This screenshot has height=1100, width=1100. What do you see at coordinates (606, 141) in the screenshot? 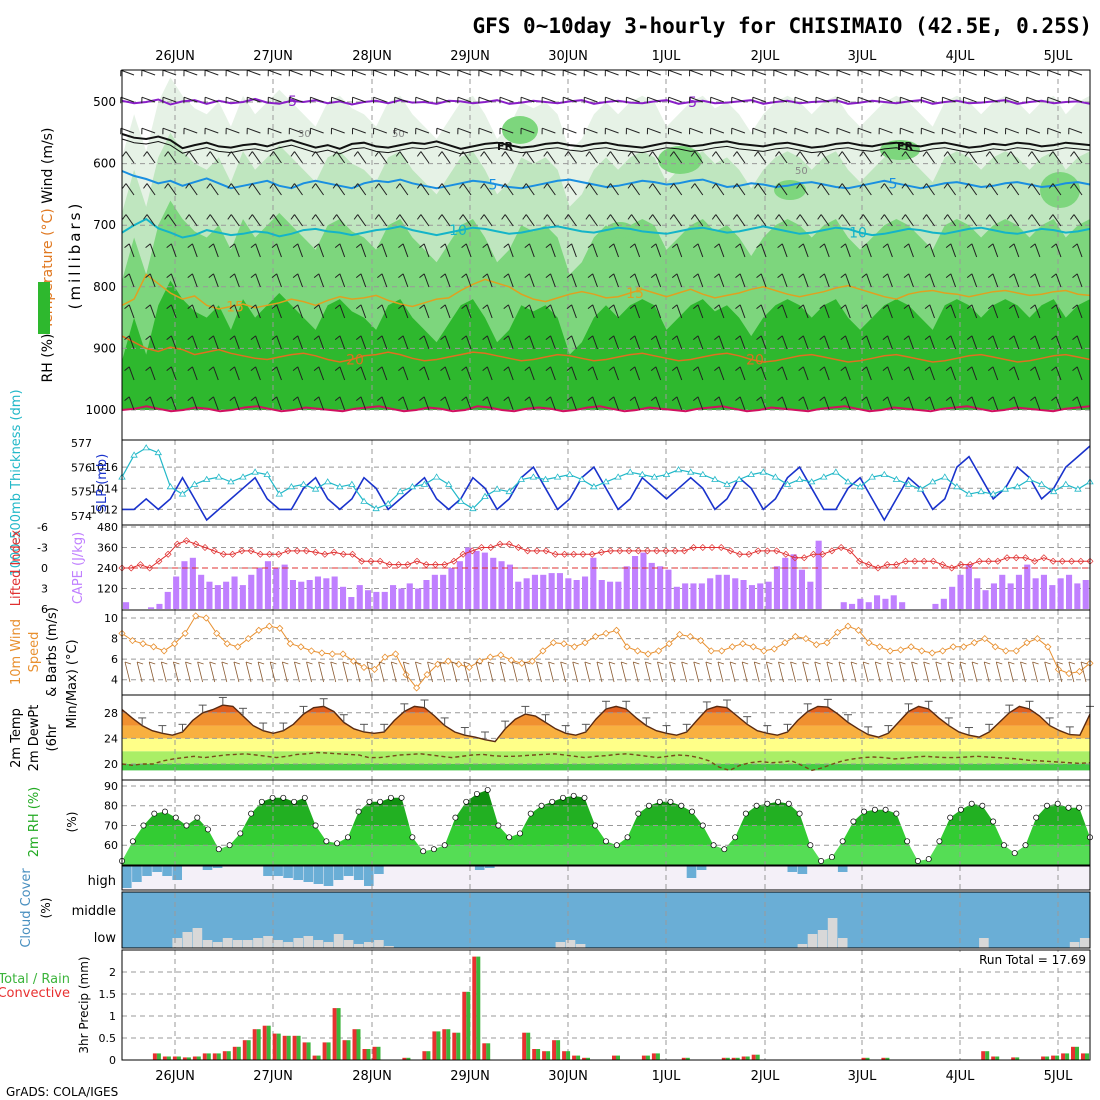
I see `isotherm-freezing` at bounding box center [606, 141].